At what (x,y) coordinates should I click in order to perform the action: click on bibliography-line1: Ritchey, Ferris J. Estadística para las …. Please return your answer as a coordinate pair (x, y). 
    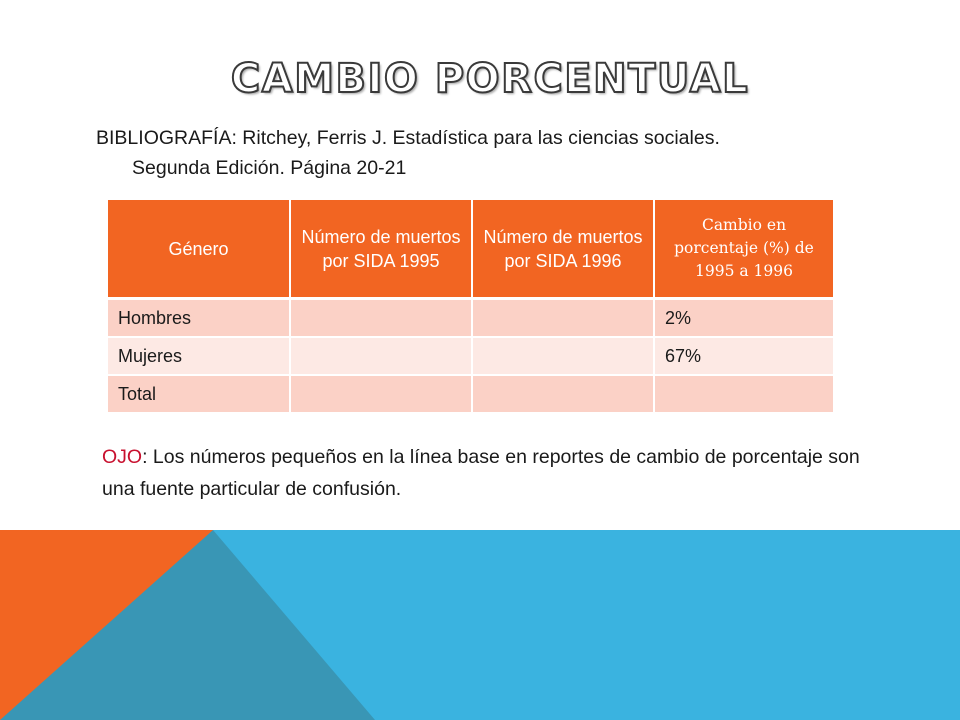
    Looking at the image, I should click on (481, 138).